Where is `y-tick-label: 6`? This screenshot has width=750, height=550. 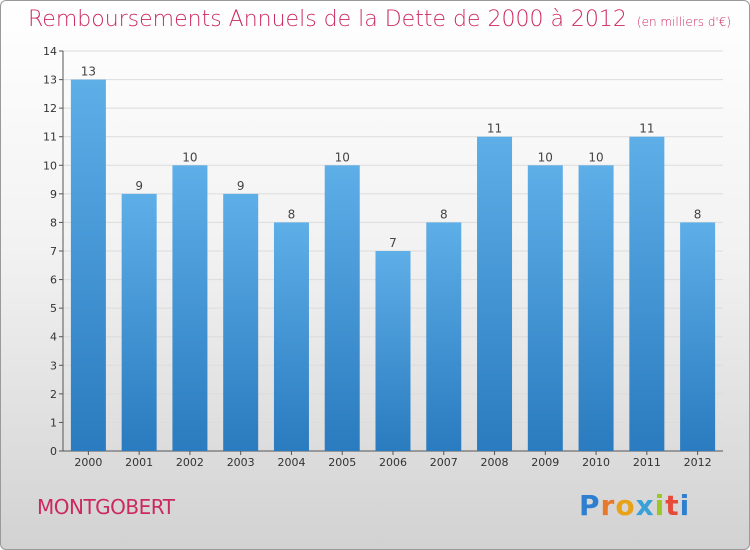 y-tick-label: 6 is located at coordinates (53, 280).